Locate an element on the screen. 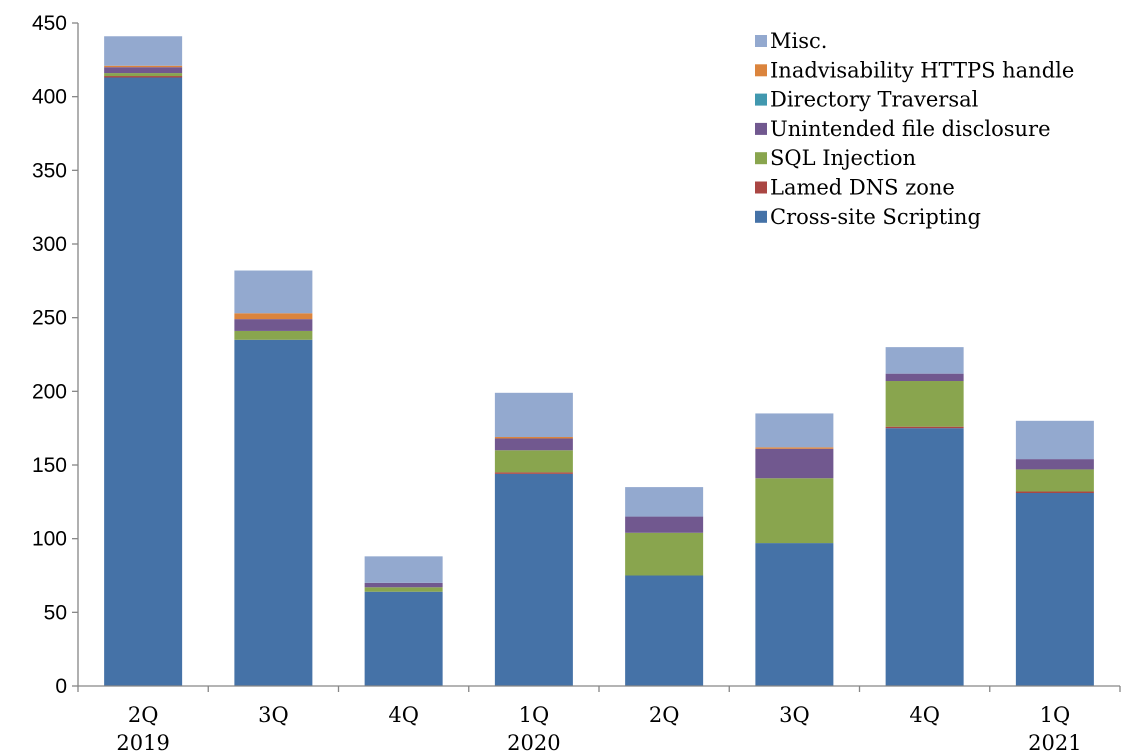 Image resolution: width=1125 pixels, height=756 pixels. bar-segment-misc--5 is located at coordinates (794, 430).